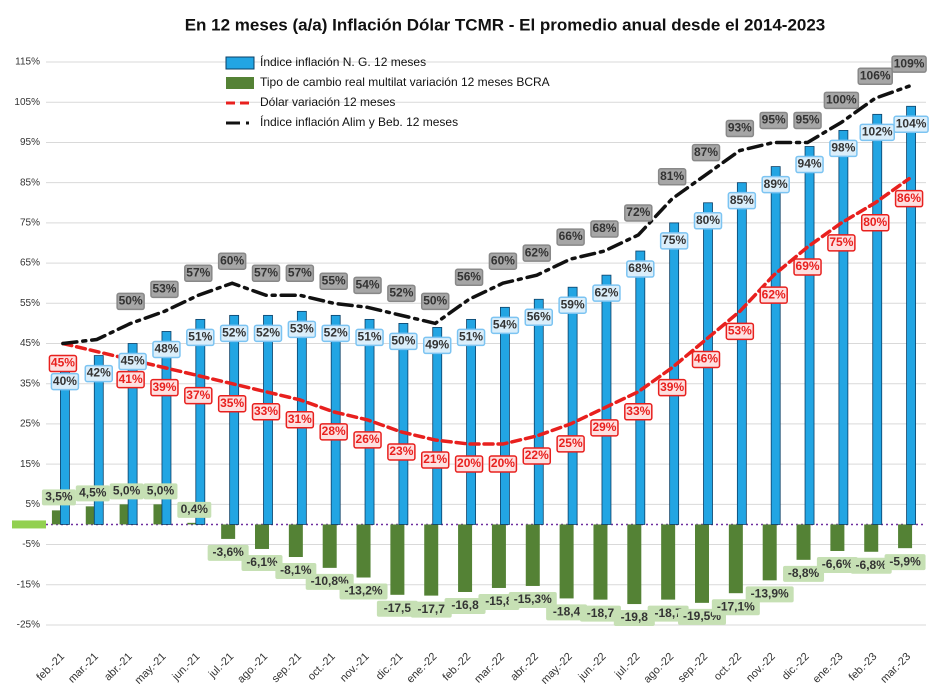  Describe the element at coordinates (708, 220) in the screenshot. I see `data-label: 80%` at that location.